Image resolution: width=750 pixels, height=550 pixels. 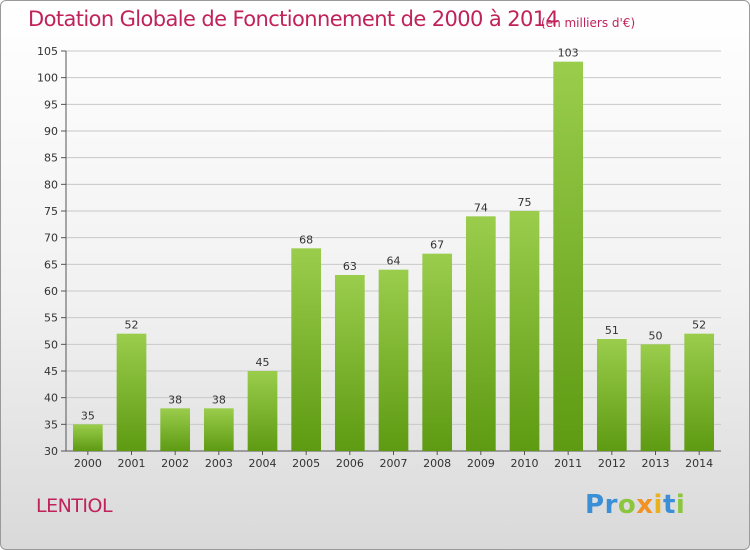 I want to click on y-tick-label: 65, so click(x=51, y=264).